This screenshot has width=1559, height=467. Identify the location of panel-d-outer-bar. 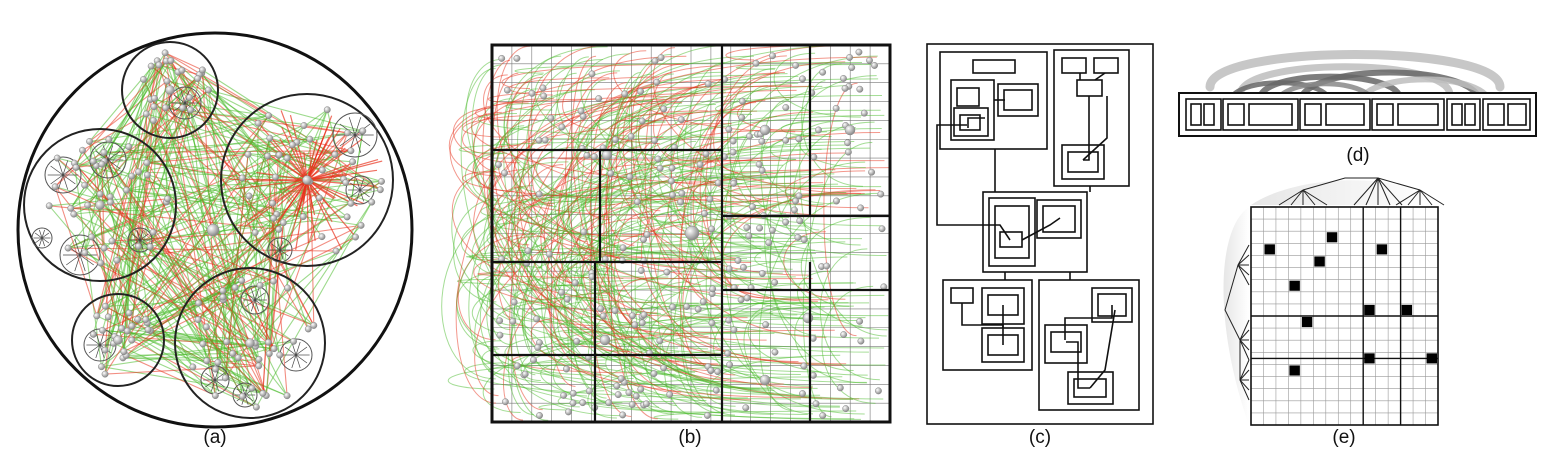
(1357, 114).